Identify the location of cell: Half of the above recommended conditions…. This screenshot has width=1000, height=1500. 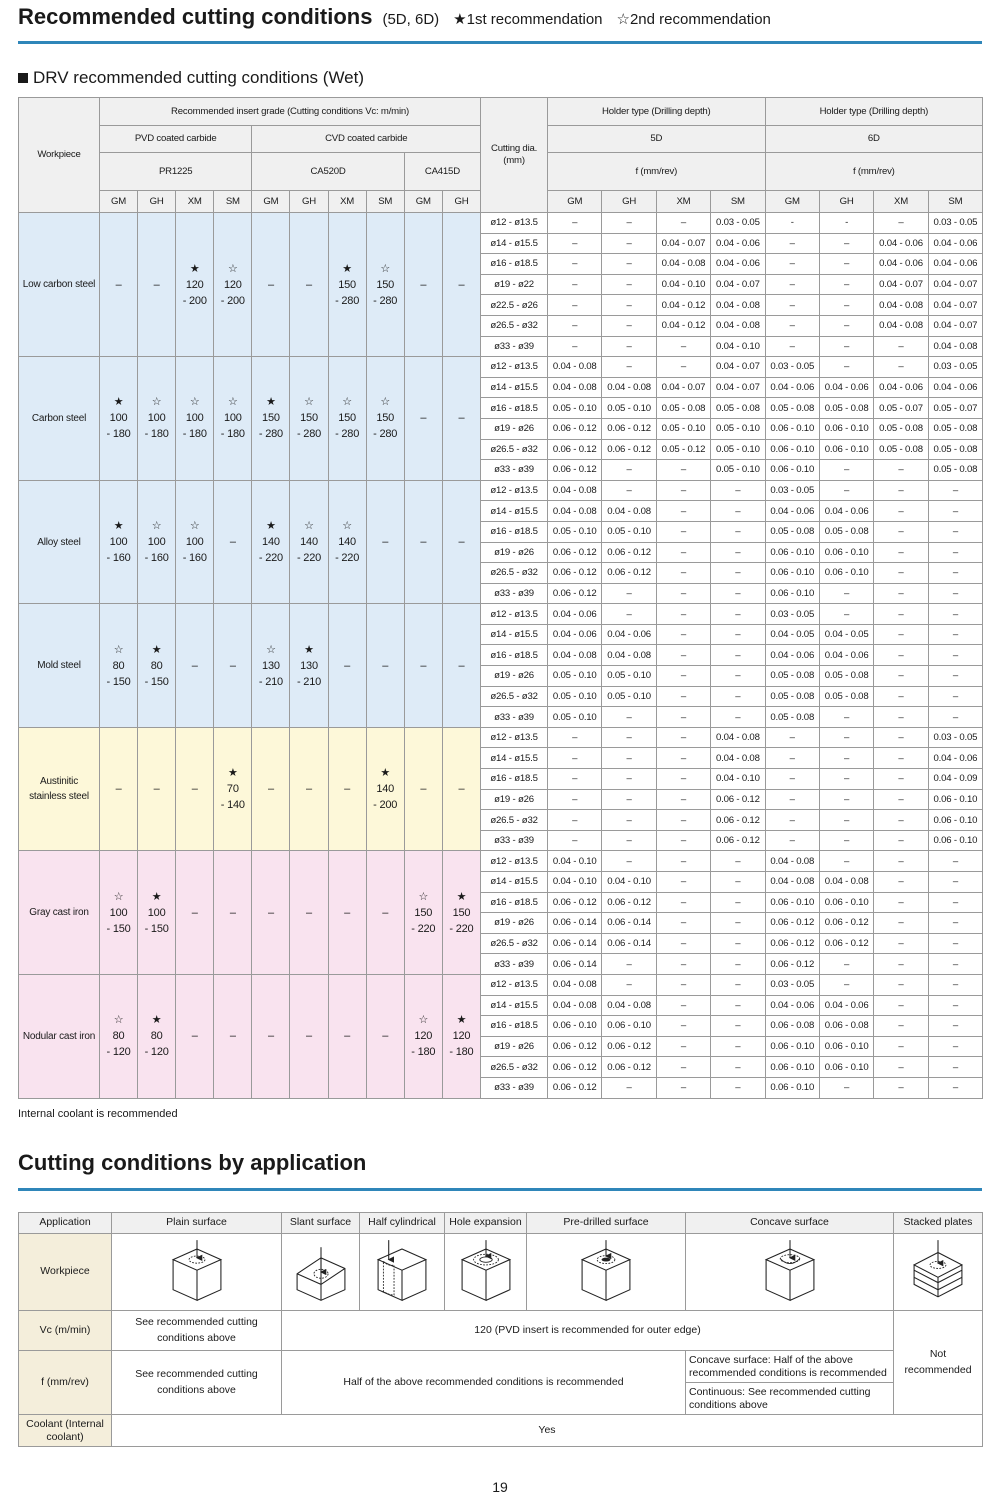
(483, 1382).